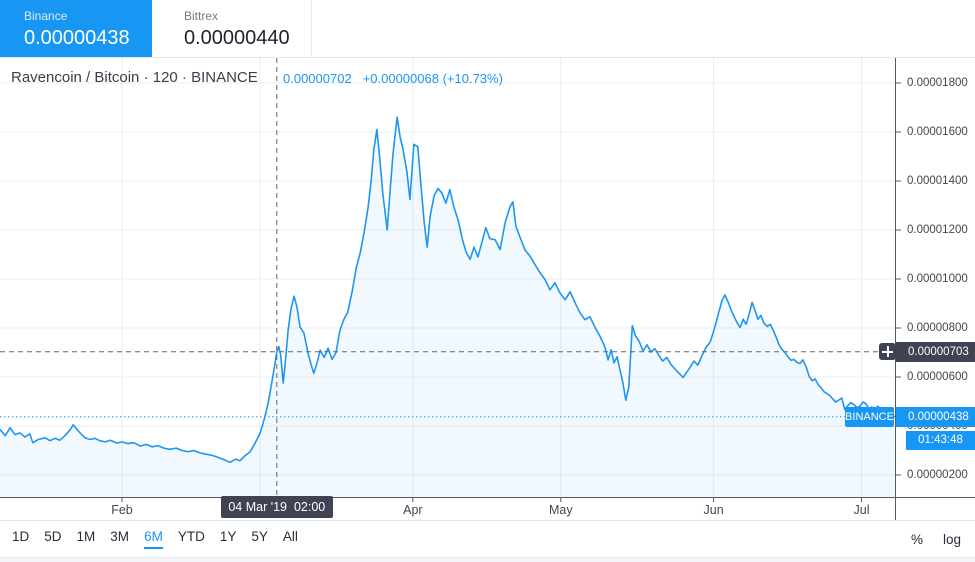  What do you see at coordinates (77, 38) in the screenshot?
I see `tab-binance-price: 0.00000438` at bounding box center [77, 38].